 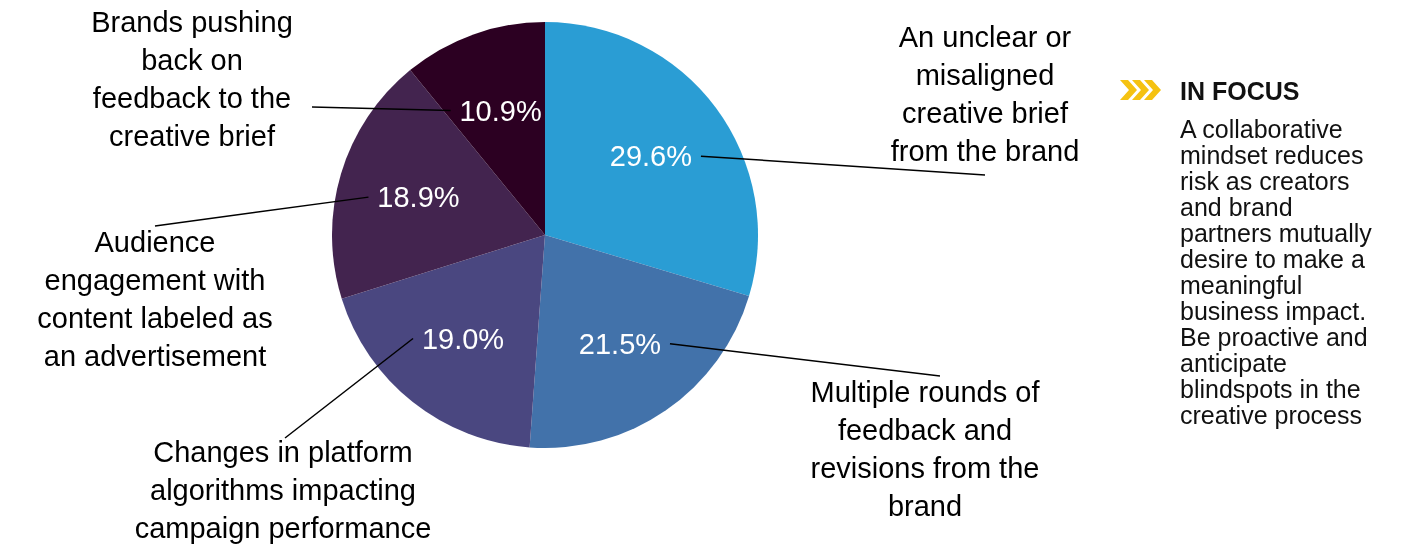 I want to click on slice-label: An unclear or misaligned creative brief from the brand, so click(x=985, y=94).